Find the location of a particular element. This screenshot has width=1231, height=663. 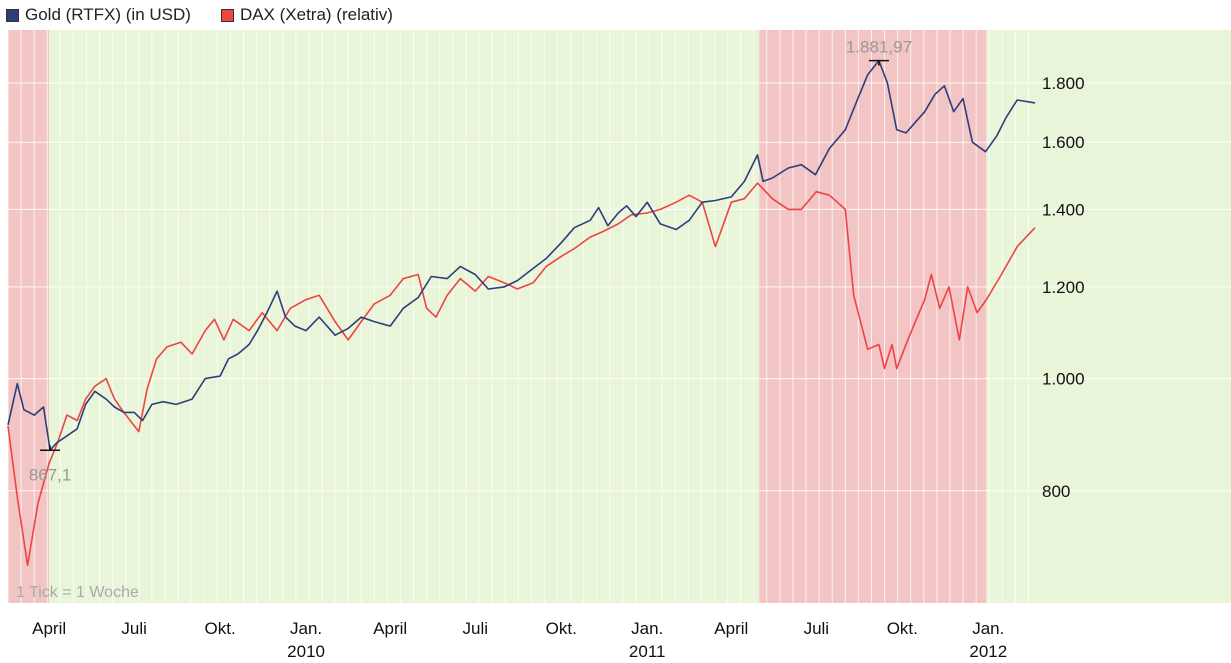

x-tick-year-label: 2011 is located at coordinates (647, 651).